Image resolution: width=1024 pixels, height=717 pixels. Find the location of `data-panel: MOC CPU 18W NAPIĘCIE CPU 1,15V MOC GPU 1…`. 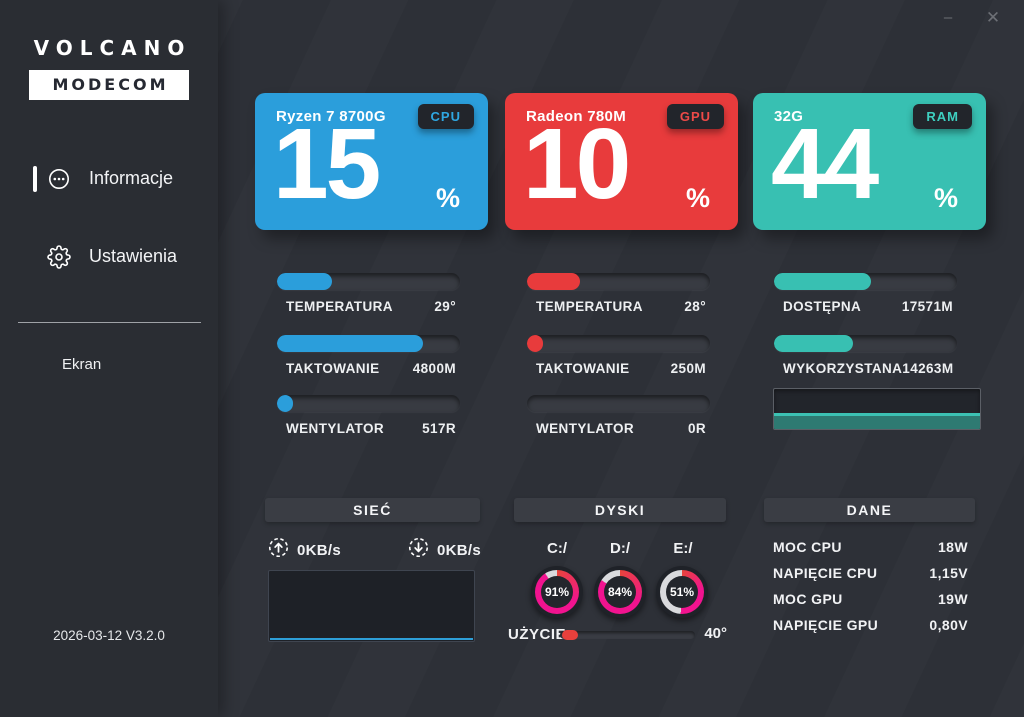

data-panel: MOC CPU 18W NAPIĘCIE CPU 1,15V MOC GPU 1… is located at coordinates (870, 592).